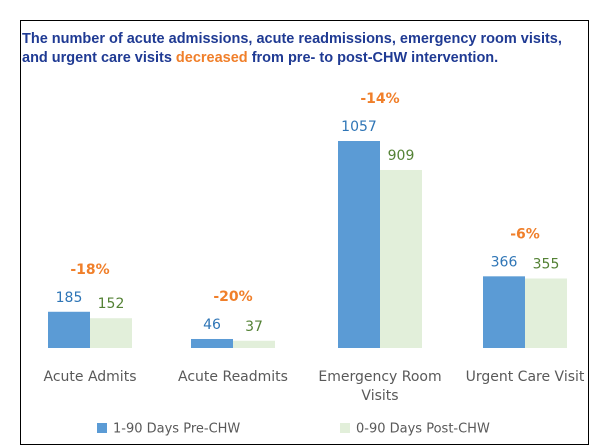 This screenshot has height=446, width=590. What do you see at coordinates (211, 58) in the screenshot?
I see `title-highlight: decreased` at bounding box center [211, 58].